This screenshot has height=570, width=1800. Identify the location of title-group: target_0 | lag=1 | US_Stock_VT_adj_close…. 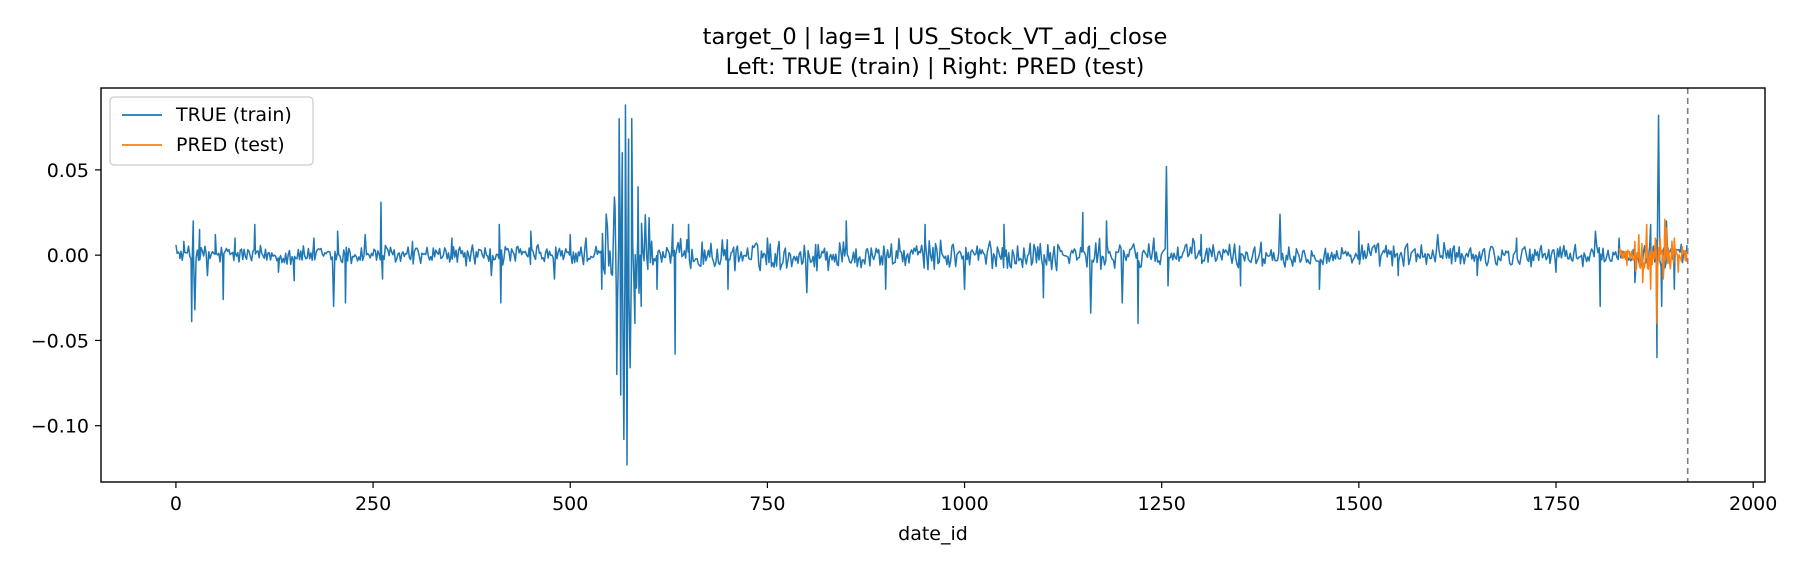
(935, 52).